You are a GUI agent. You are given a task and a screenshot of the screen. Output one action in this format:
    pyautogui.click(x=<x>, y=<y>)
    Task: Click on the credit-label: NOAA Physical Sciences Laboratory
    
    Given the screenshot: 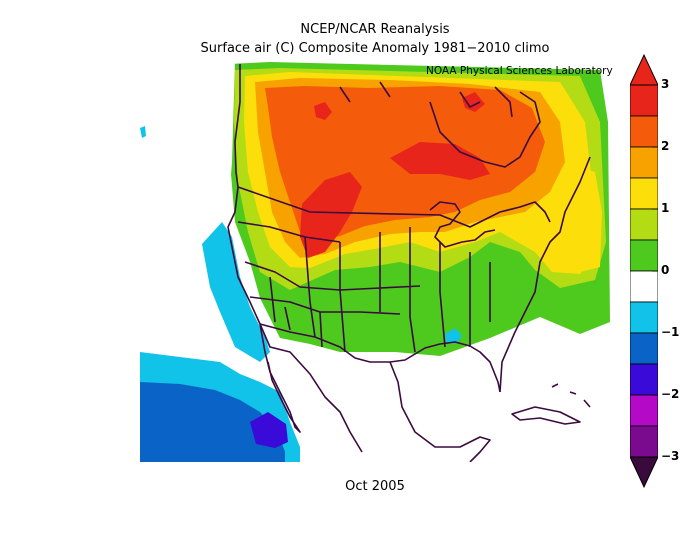 What is the action you would take?
    pyautogui.click(x=519, y=71)
    